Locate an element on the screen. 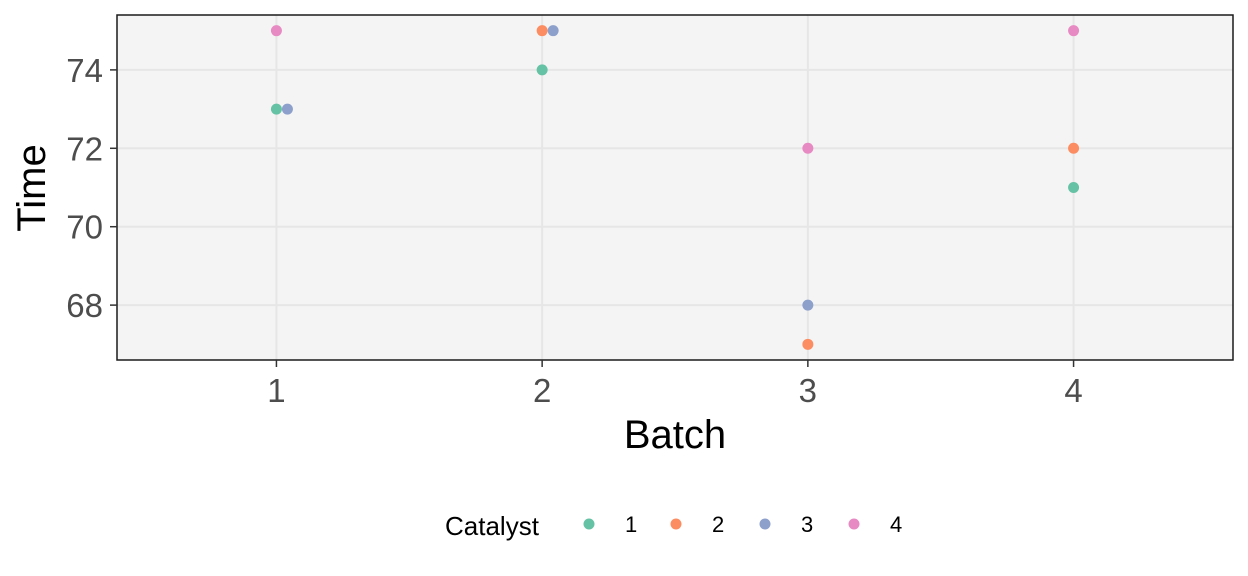  legend-label-3: 3 is located at coordinates (807, 524).